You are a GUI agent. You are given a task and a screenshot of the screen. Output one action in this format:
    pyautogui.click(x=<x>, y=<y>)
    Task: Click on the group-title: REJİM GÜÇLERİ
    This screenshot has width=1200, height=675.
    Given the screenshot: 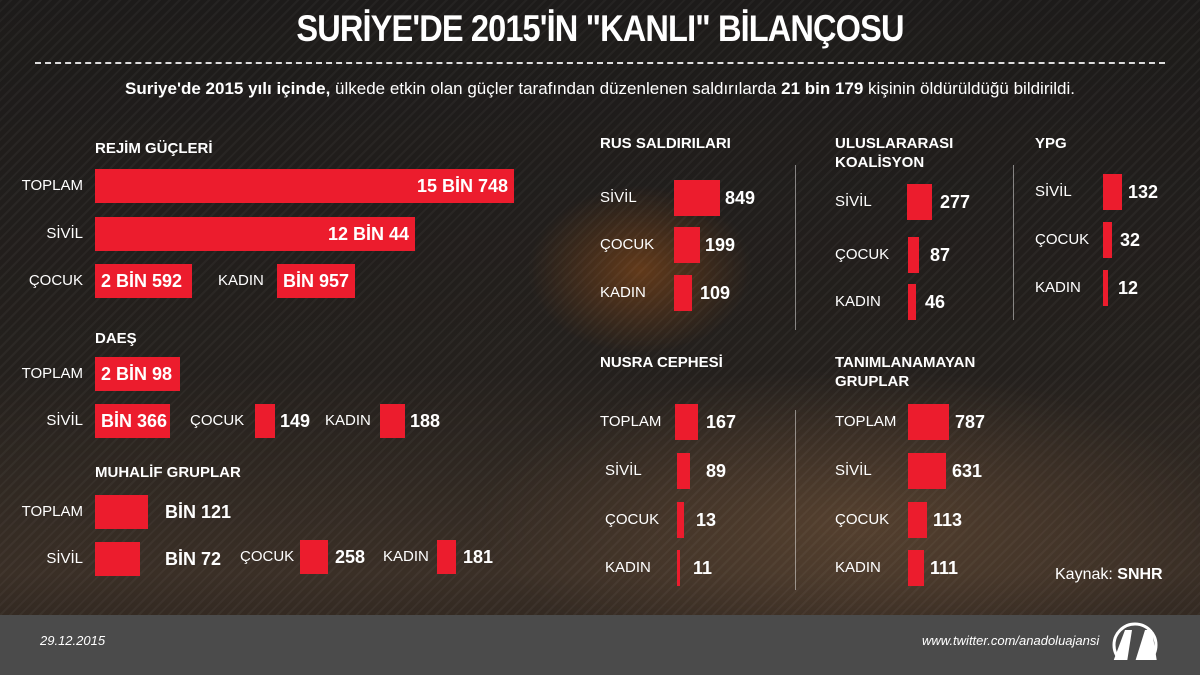 What is the action you would take?
    pyautogui.click(x=154, y=148)
    